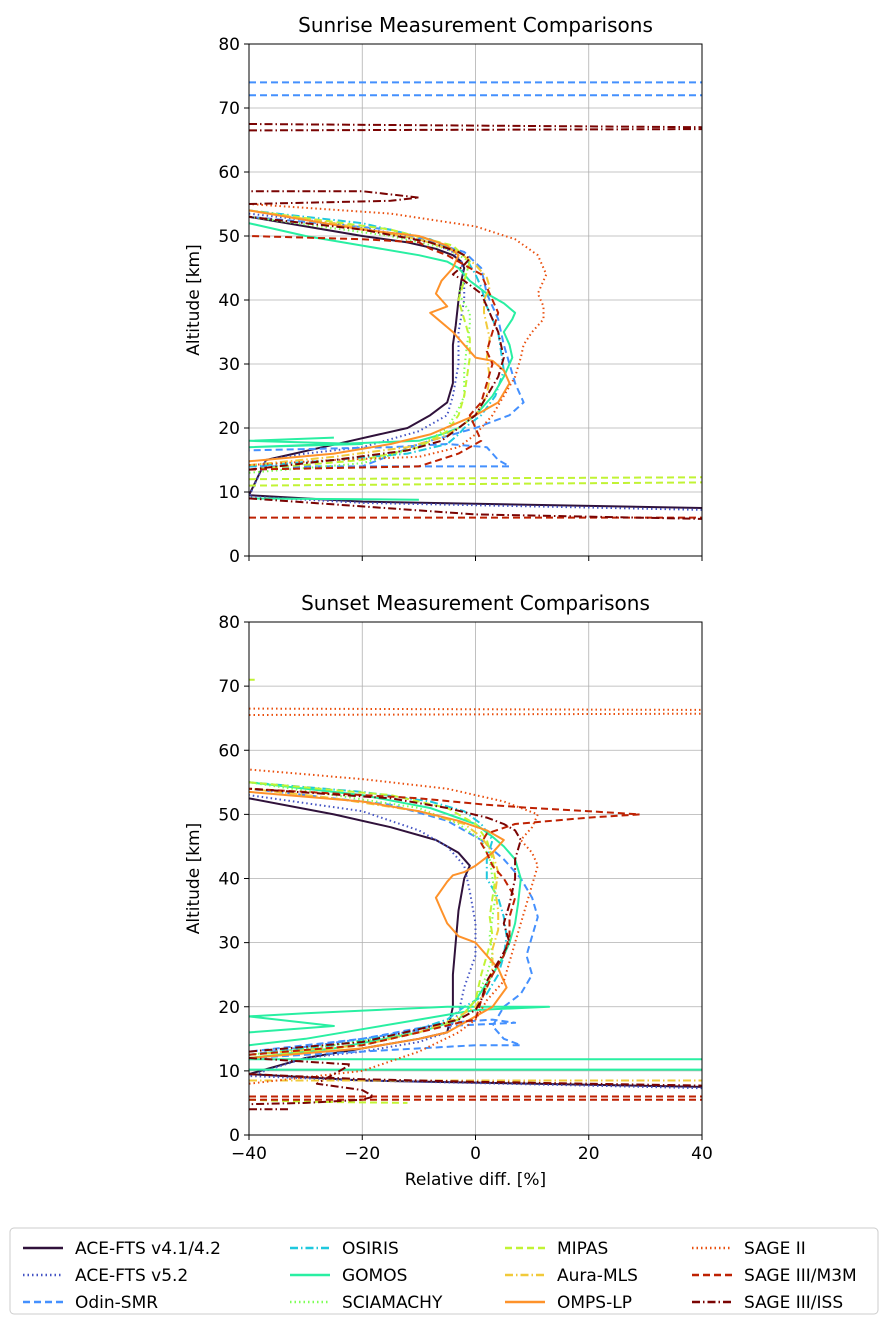 This screenshot has width=882, height=1320. Describe the element at coordinates (589, 1154) in the screenshot. I see `x-tick-label: 20` at that location.